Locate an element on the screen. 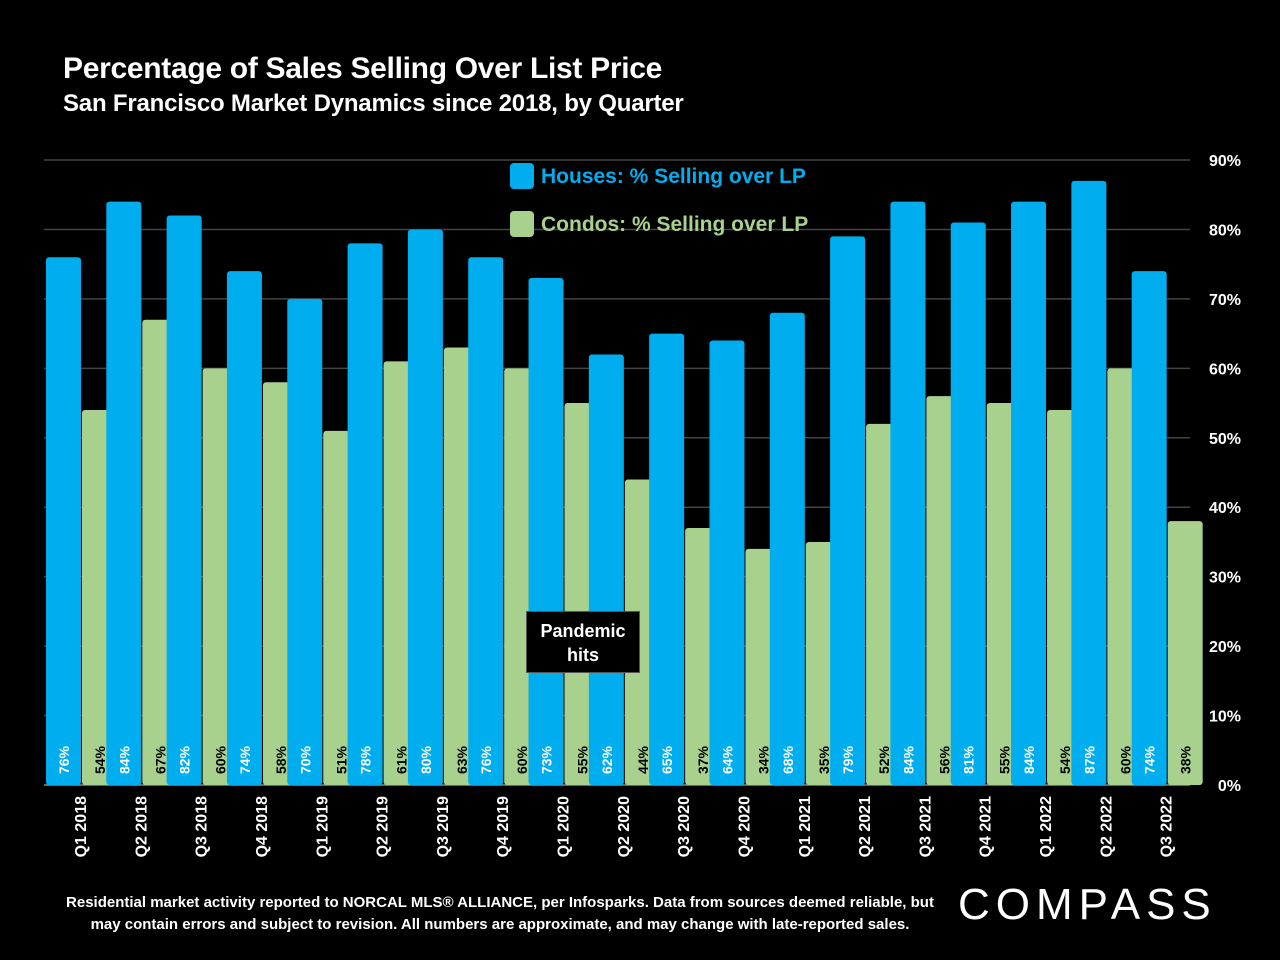 The height and width of the screenshot is (960, 1280). x-tick-label: Q4 2020 is located at coordinates (744, 826).